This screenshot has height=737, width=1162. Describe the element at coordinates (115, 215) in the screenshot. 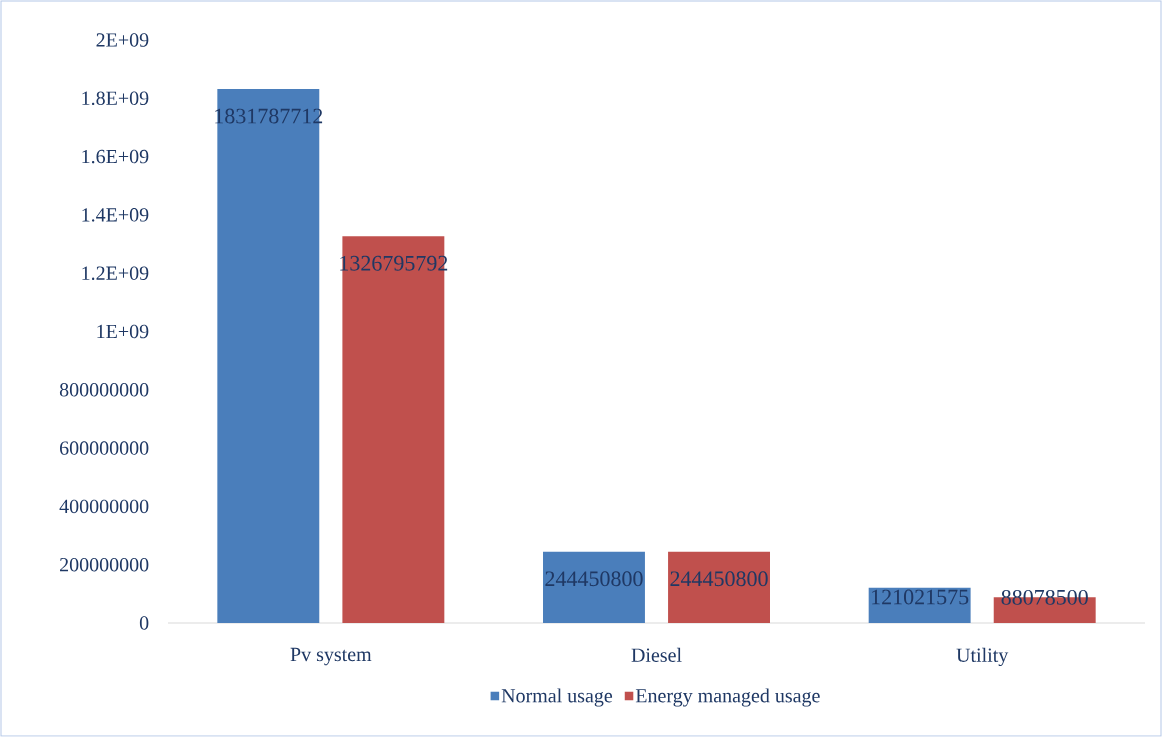

I see `y-tick-label: 1.4E+09` at that location.